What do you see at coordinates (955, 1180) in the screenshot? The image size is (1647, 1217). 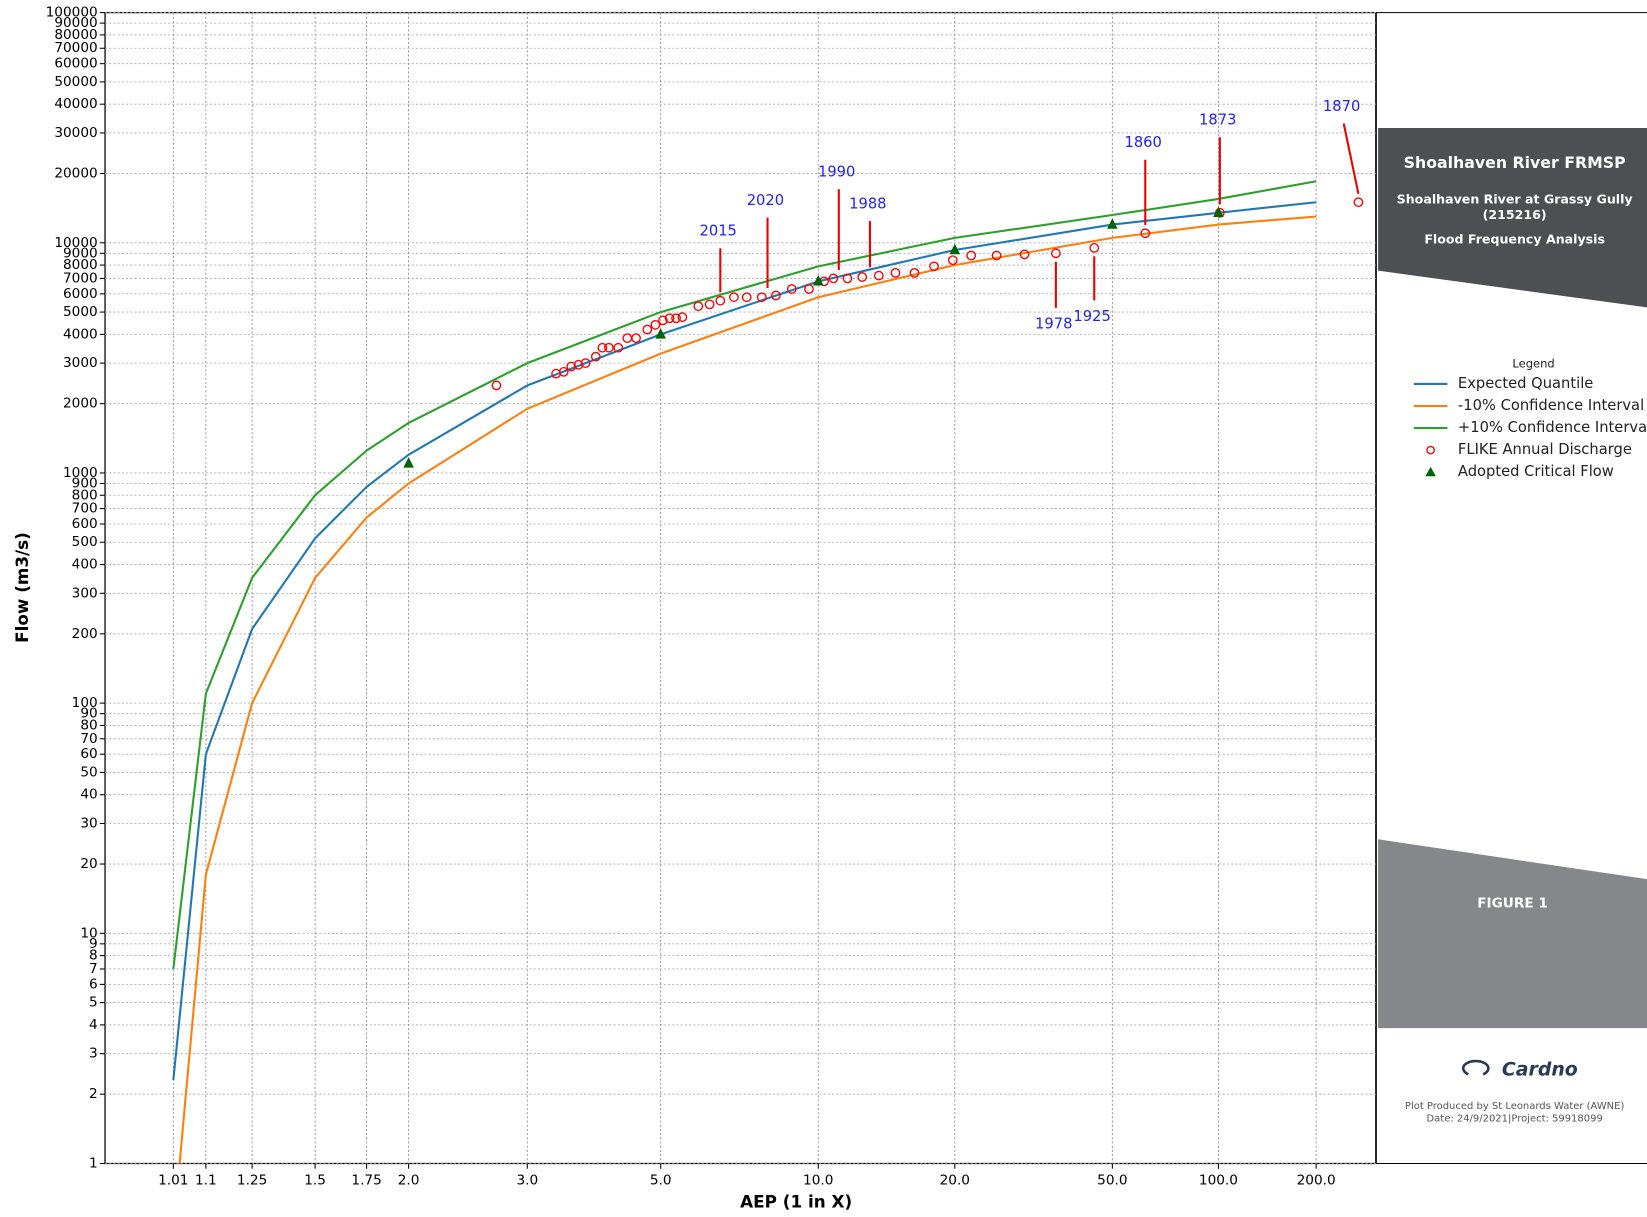 I see `x-tick-label: 20.0` at bounding box center [955, 1180].